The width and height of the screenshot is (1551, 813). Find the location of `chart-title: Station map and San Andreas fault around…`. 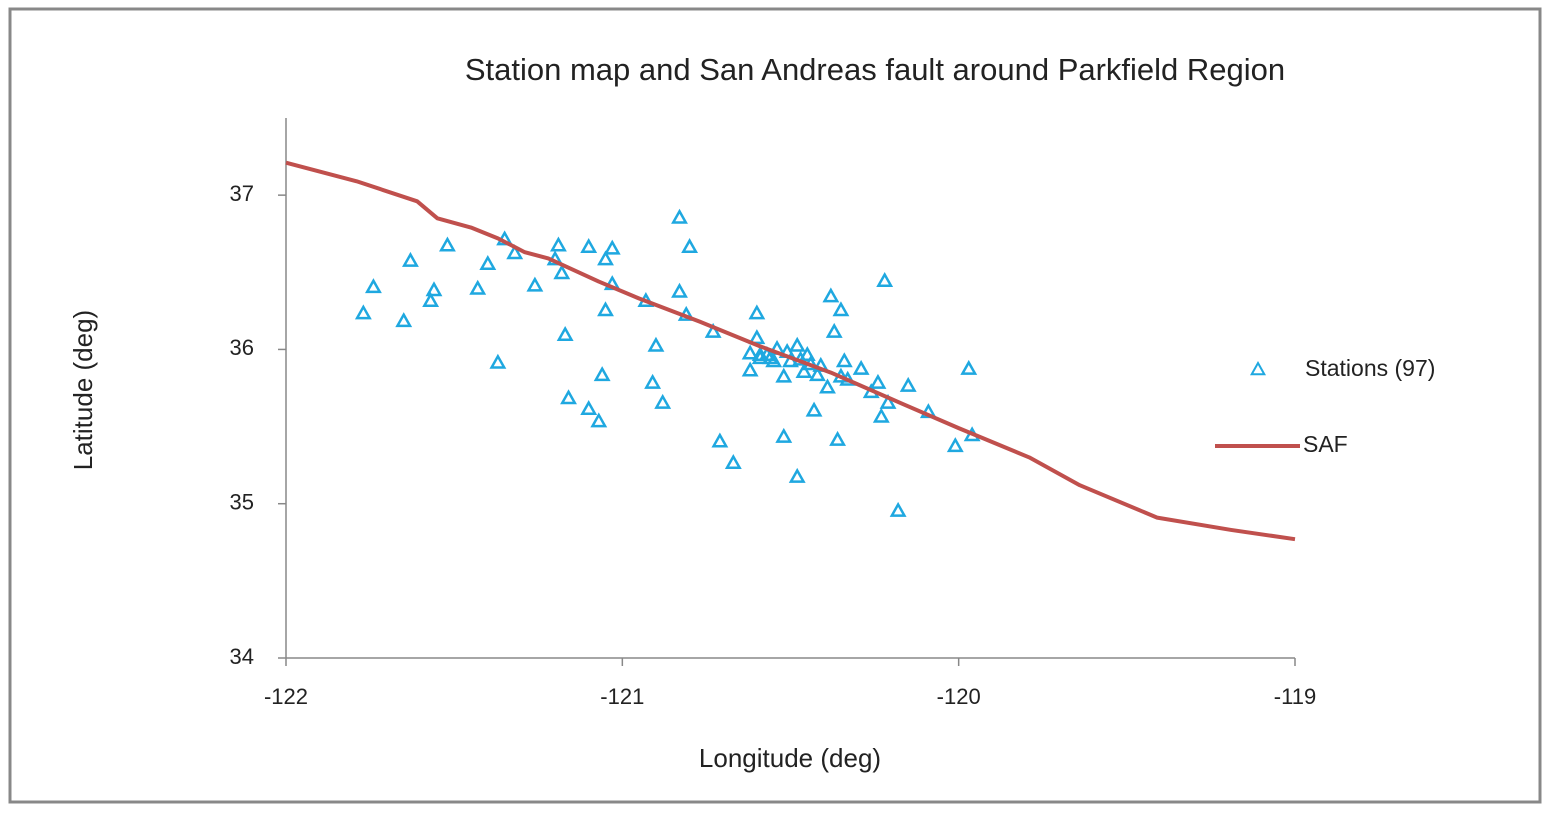

chart-title: Station map and San Andreas fault around… is located at coordinates (875, 69).